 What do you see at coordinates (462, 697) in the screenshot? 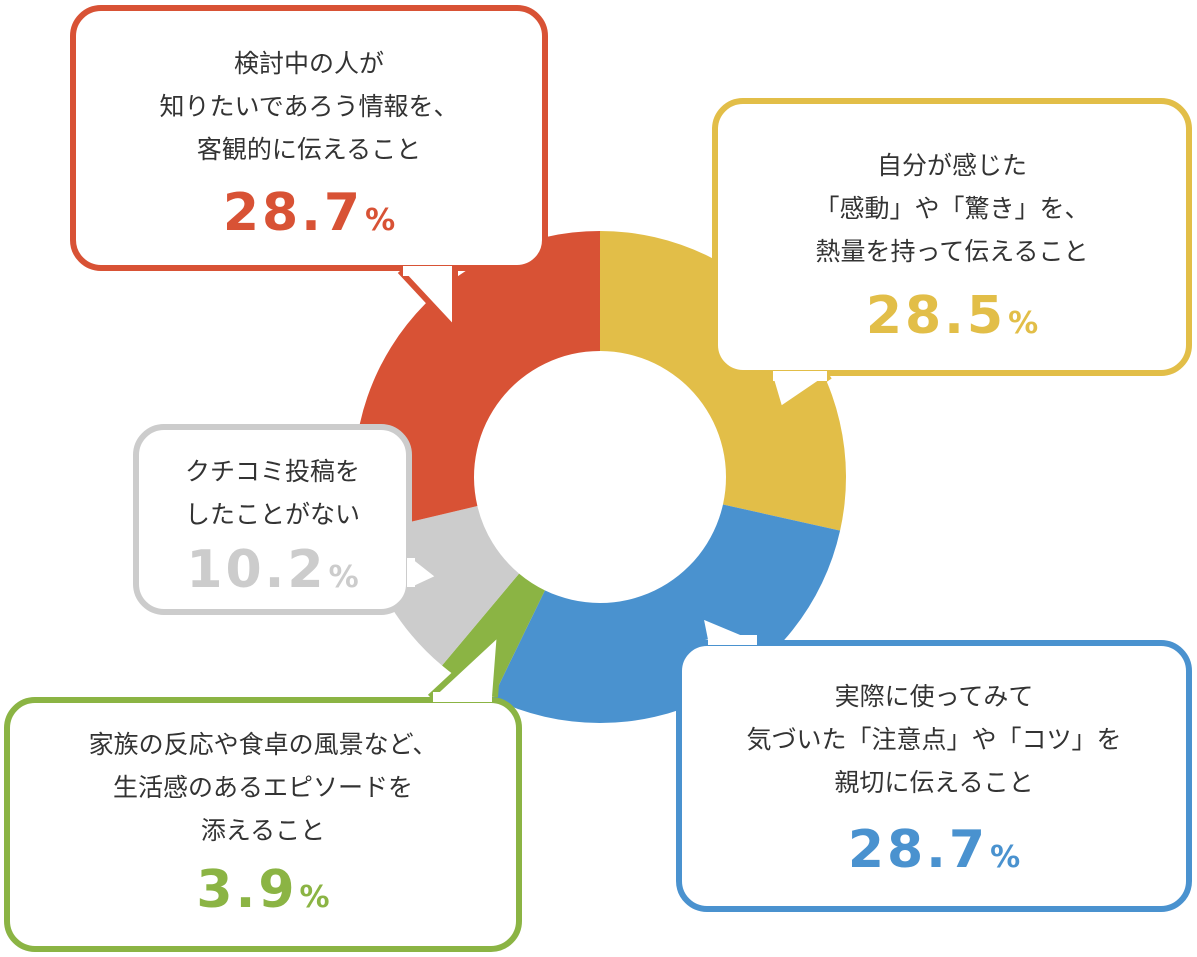
I see `callout-pointer-joint-lifestyle` at bounding box center [462, 697].